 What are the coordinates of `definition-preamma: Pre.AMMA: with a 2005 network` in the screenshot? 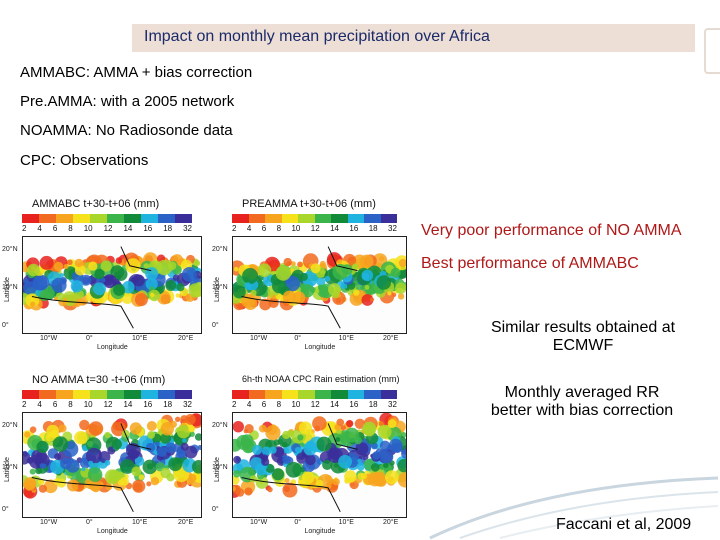 It's located at (127, 101).